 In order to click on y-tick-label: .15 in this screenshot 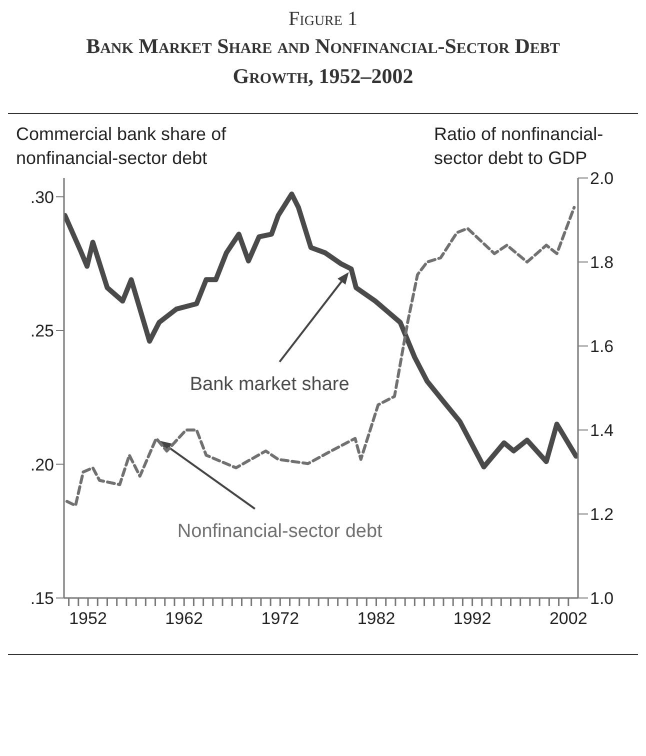, I will do `click(42, 598)`.